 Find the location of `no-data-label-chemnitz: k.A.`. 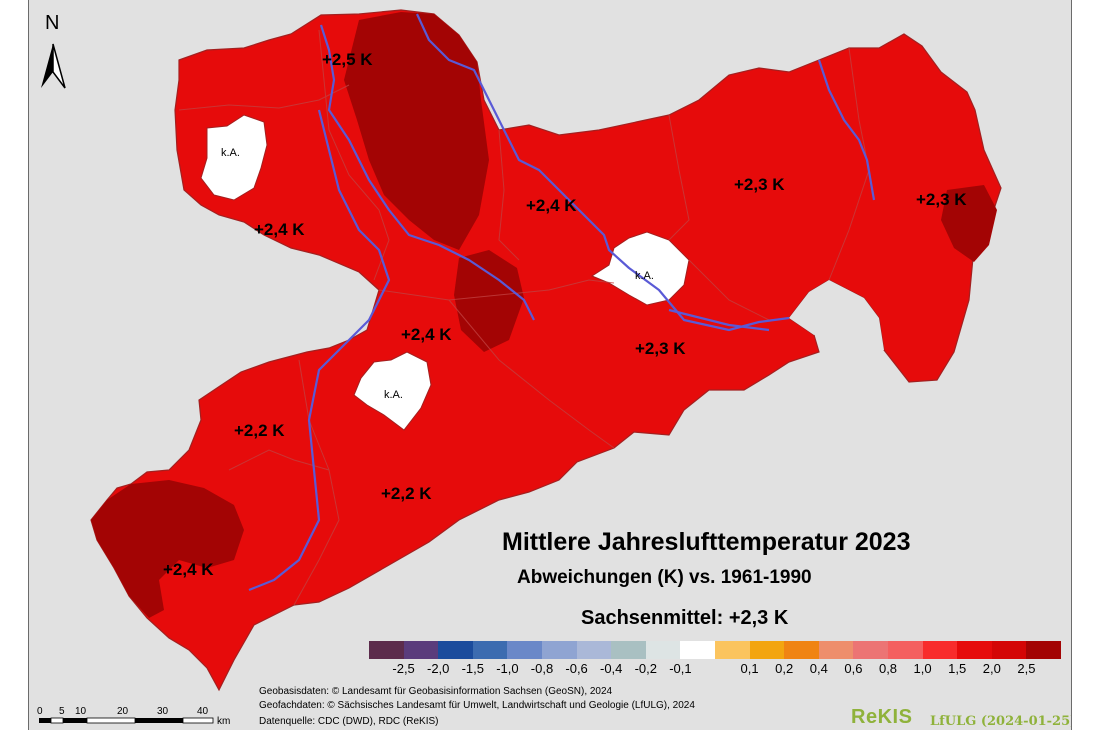

no-data-label-chemnitz: k.A. is located at coordinates (393, 395).